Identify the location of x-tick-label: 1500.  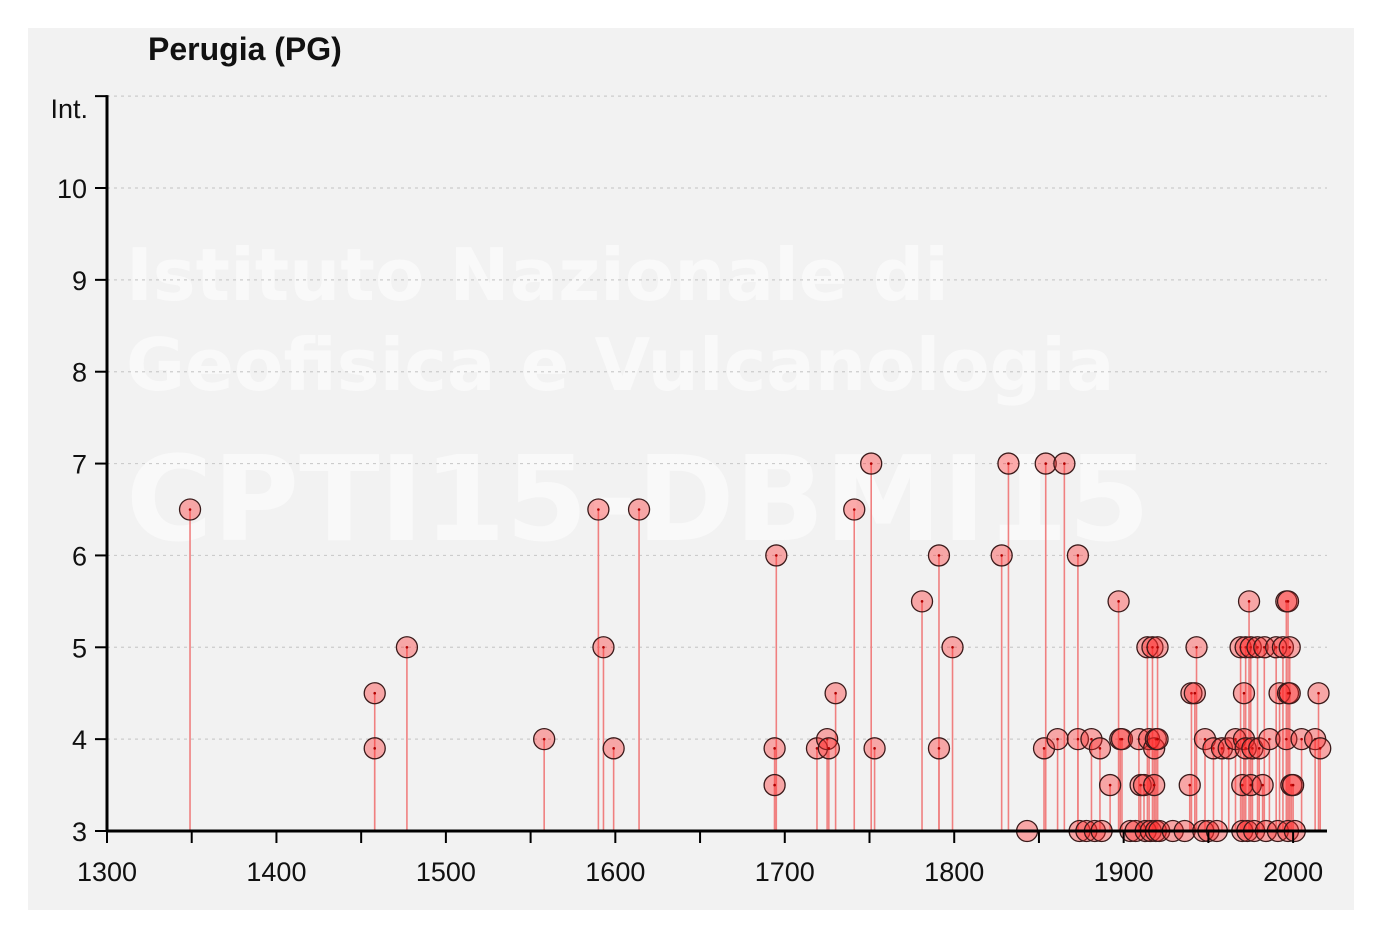
(446, 872).